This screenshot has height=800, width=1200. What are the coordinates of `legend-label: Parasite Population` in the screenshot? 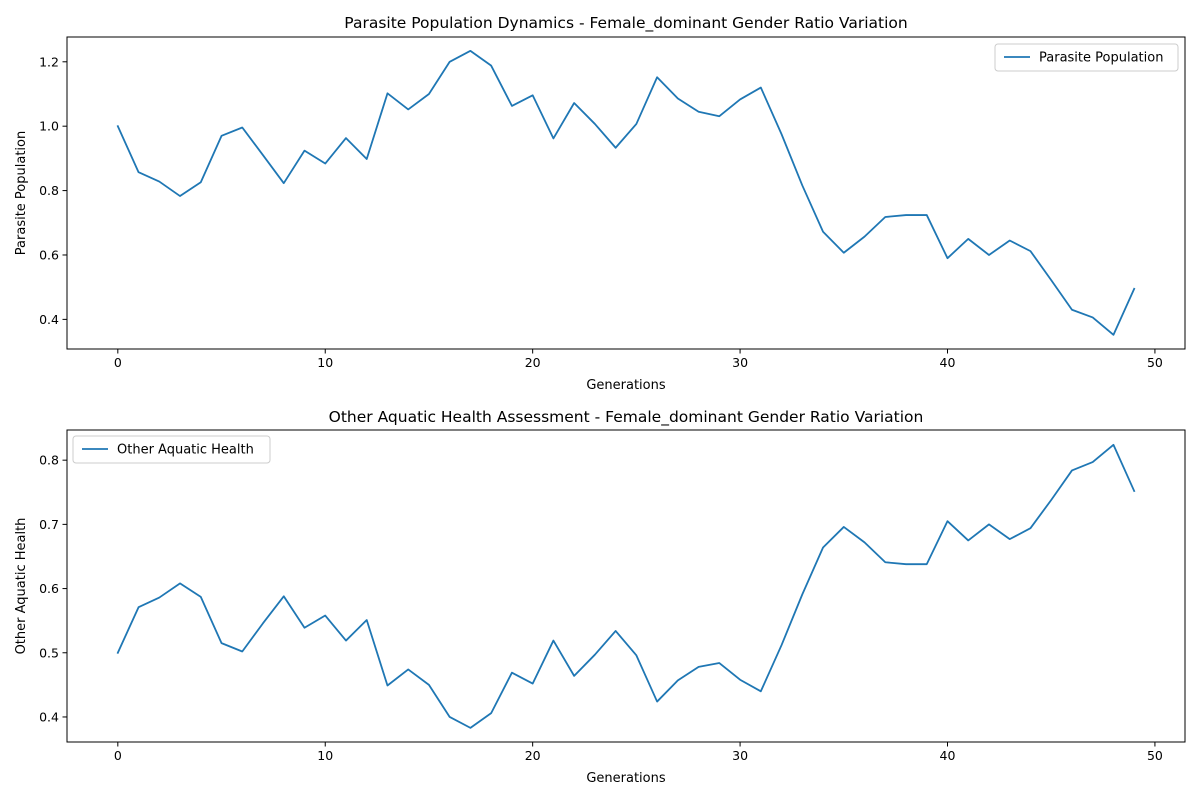 It's located at (1101, 58).